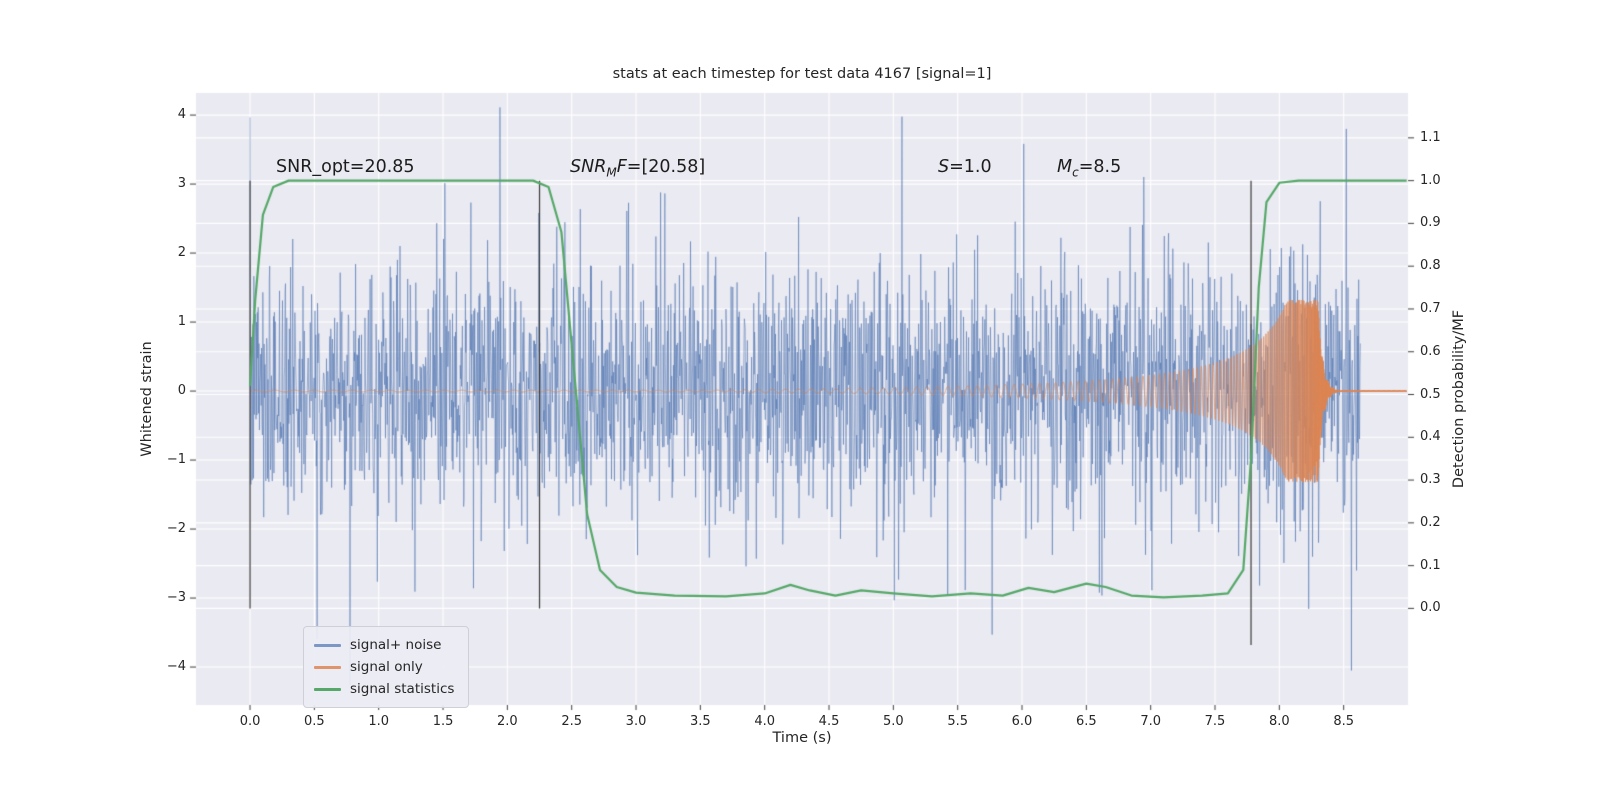 This screenshot has height=800, width=1600. I want to click on legend-item-signal-only: signal only, so click(384, 667).